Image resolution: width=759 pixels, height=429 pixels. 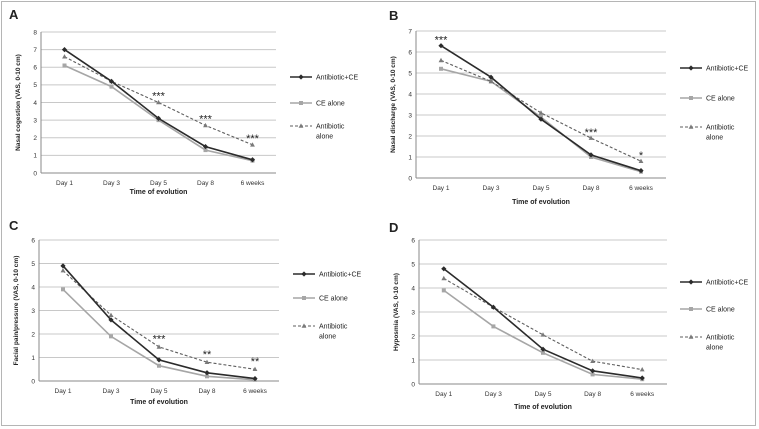 I want to click on y-tick-label: 3, so click(x=33, y=311).